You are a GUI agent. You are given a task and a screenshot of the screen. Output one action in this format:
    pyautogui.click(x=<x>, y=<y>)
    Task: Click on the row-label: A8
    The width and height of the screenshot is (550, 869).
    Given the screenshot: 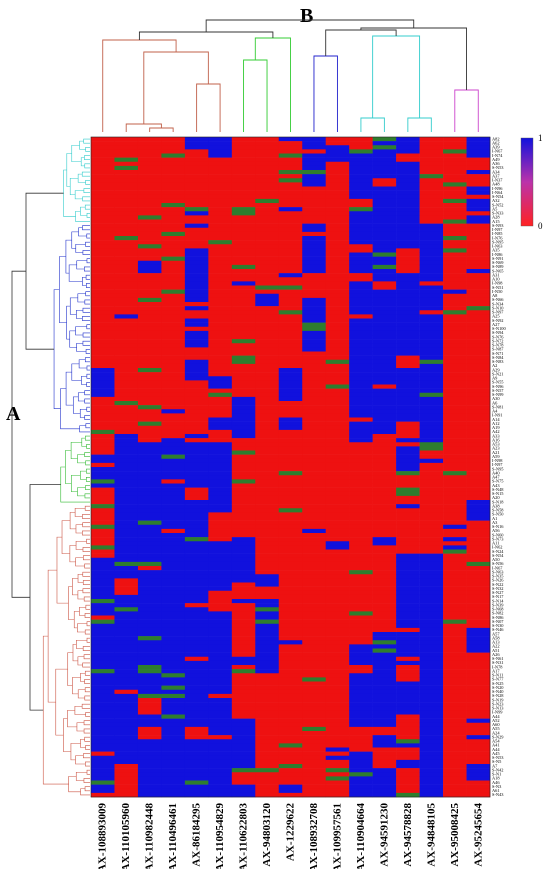 What is the action you would take?
    pyautogui.click(x=495, y=295)
    